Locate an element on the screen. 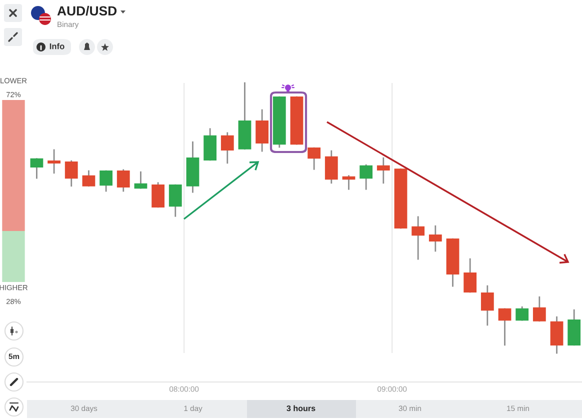 The width and height of the screenshot is (582, 420). chart-title: AUD/USD is located at coordinates (87, 11).